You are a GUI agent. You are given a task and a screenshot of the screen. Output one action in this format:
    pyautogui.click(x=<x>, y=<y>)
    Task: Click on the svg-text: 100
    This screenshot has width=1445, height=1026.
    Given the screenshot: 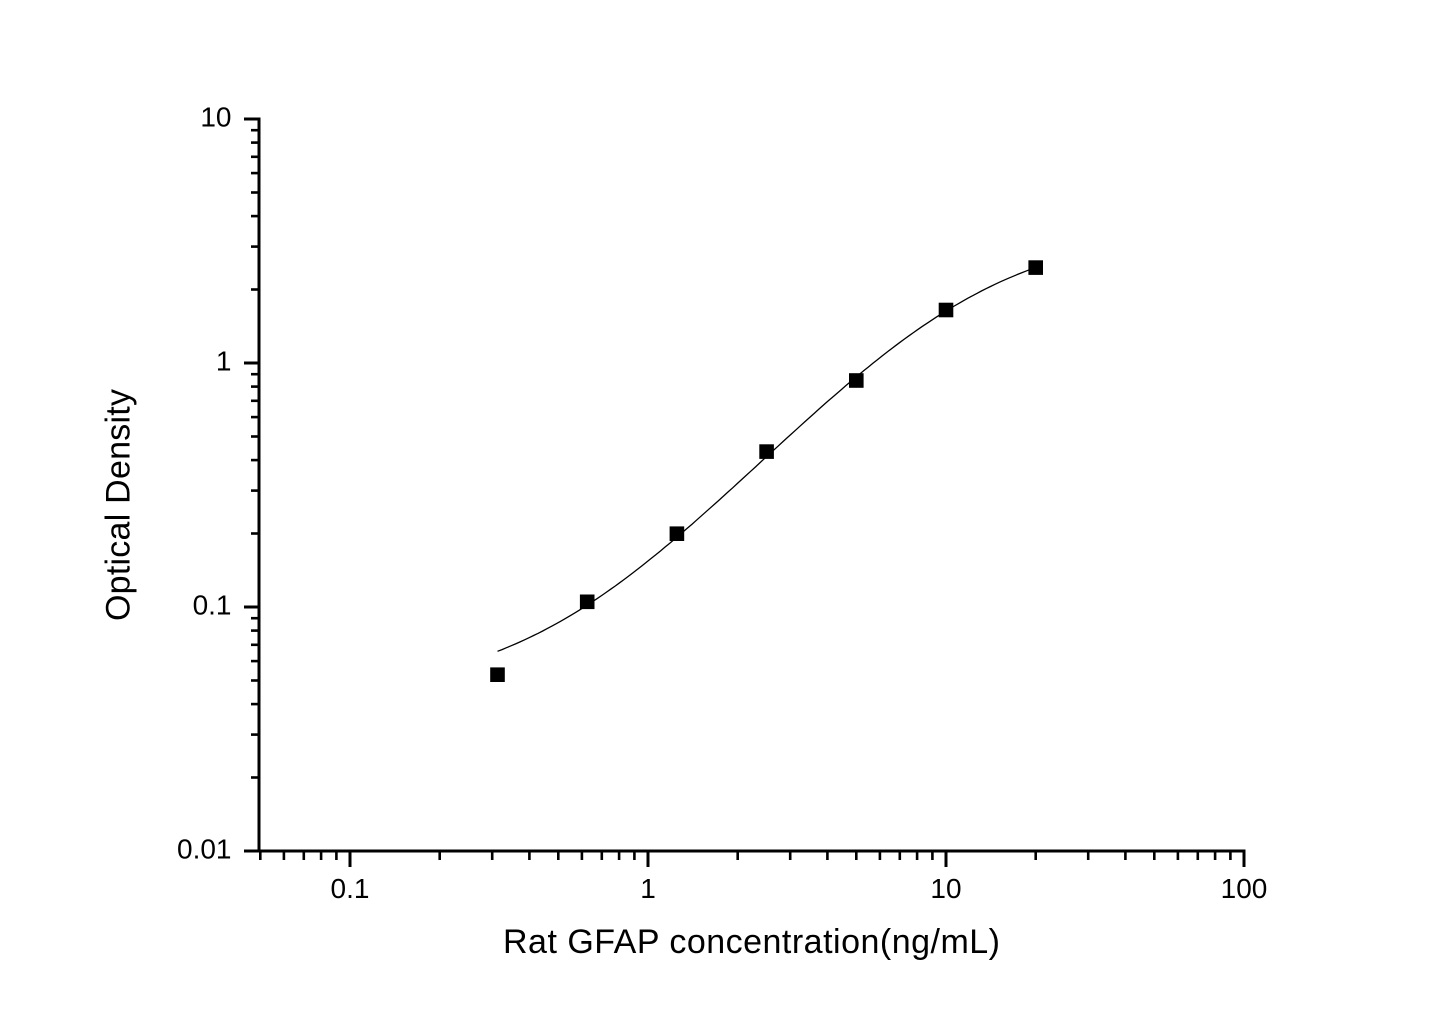 What is the action you would take?
    pyautogui.click(x=1244, y=888)
    